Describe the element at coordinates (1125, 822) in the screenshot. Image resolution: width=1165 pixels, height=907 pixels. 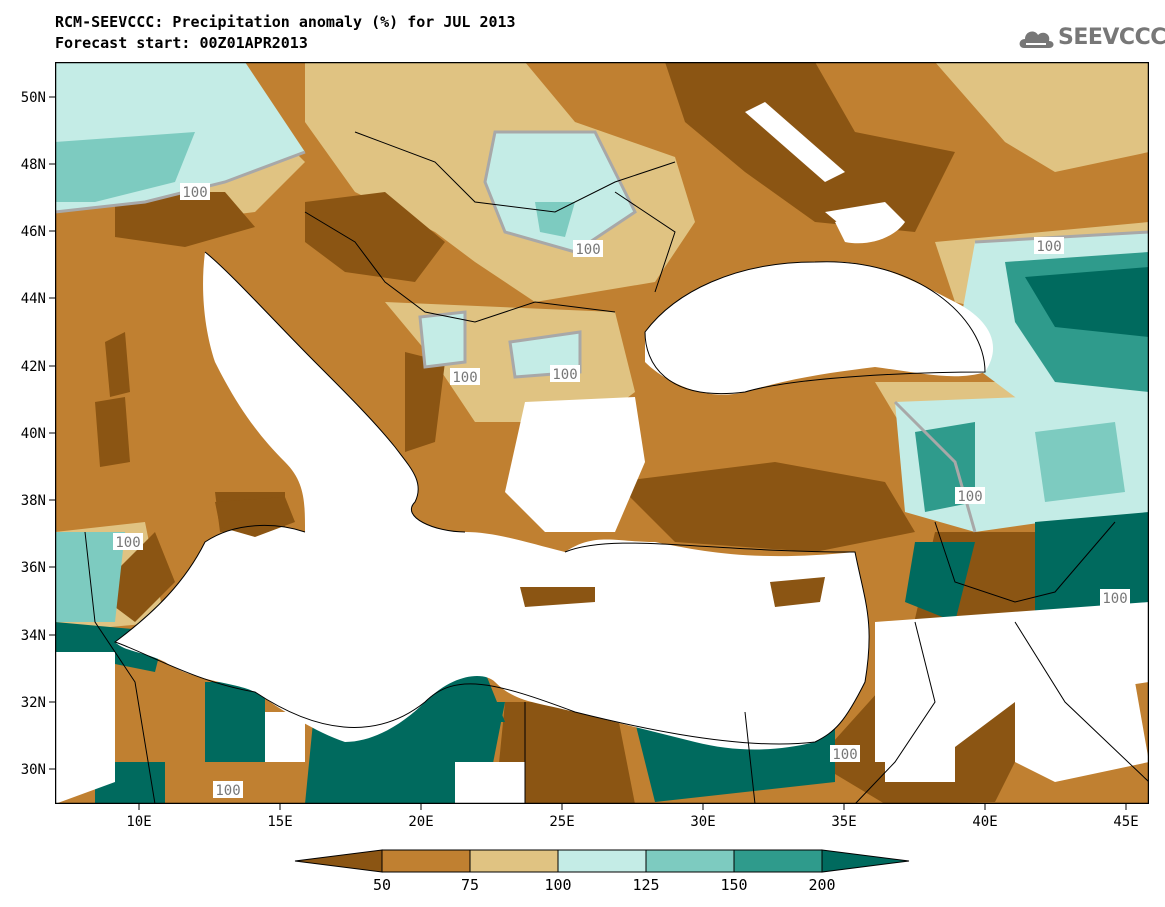
I see `lon-label: 45E` at that location.